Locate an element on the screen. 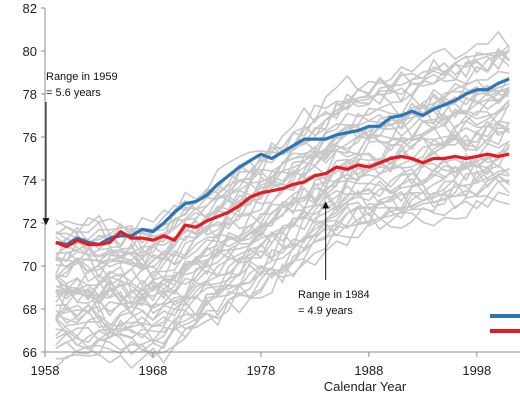 This screenshot has width=520, height=400. y-tick-label: 68 is located at coordinates (30, 309).